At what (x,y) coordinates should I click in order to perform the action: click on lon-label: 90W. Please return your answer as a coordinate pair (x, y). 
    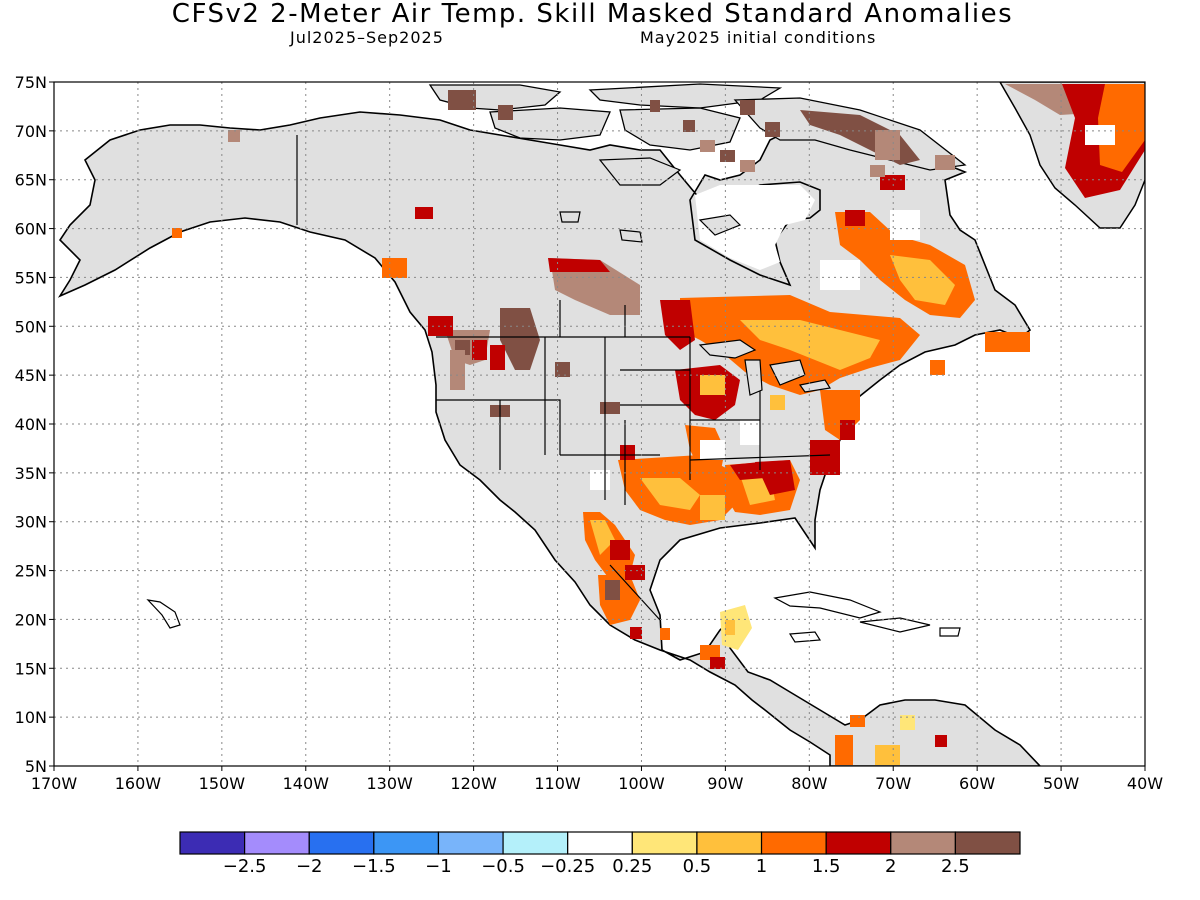
    Looking at the image, I should click on (725, 783).